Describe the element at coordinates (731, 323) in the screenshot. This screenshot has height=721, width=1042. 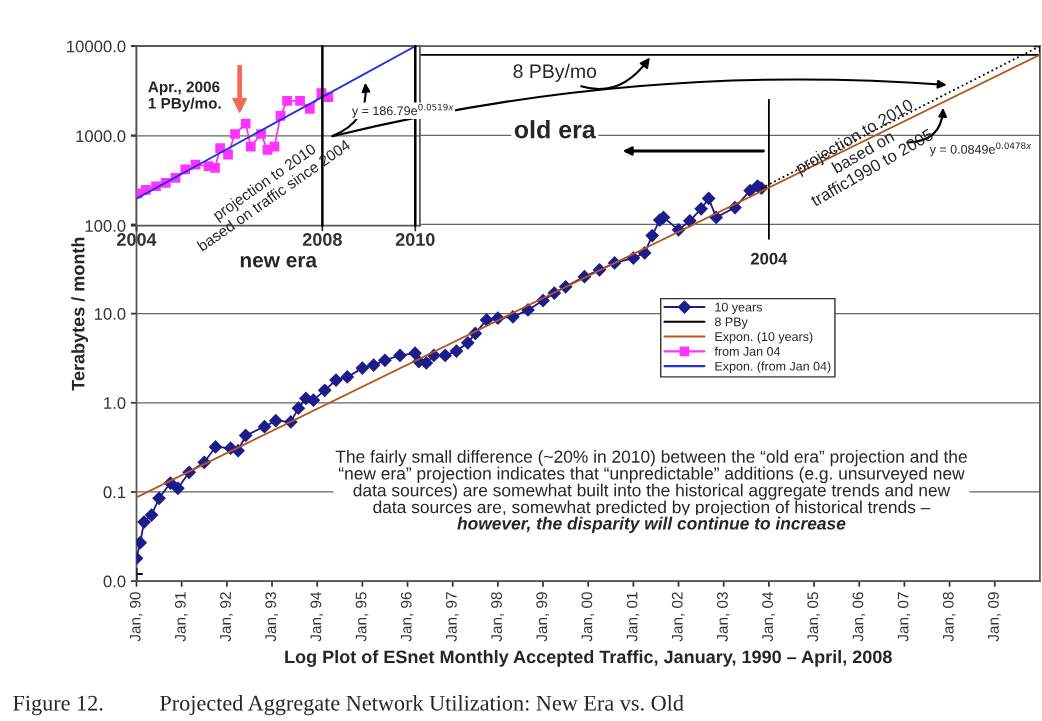
I see `legend-label: 8 PBy` at that location.